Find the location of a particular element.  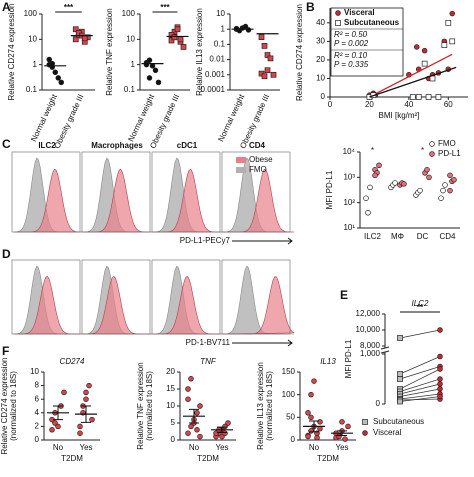

legend-label: Subcutaneous is located at coordinates (398, 421).